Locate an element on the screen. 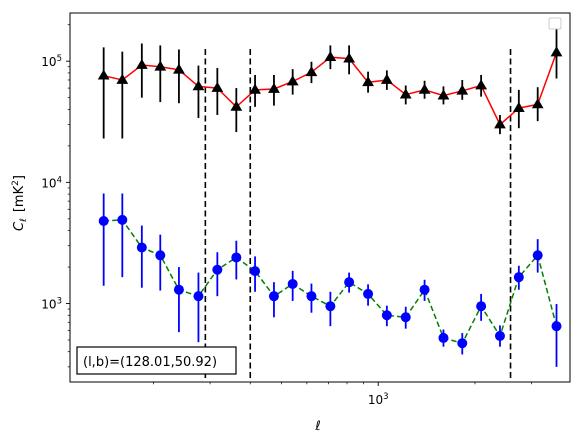 This screenshot has height=441, width=580. annotation-box is located at coordinates (156, 360).